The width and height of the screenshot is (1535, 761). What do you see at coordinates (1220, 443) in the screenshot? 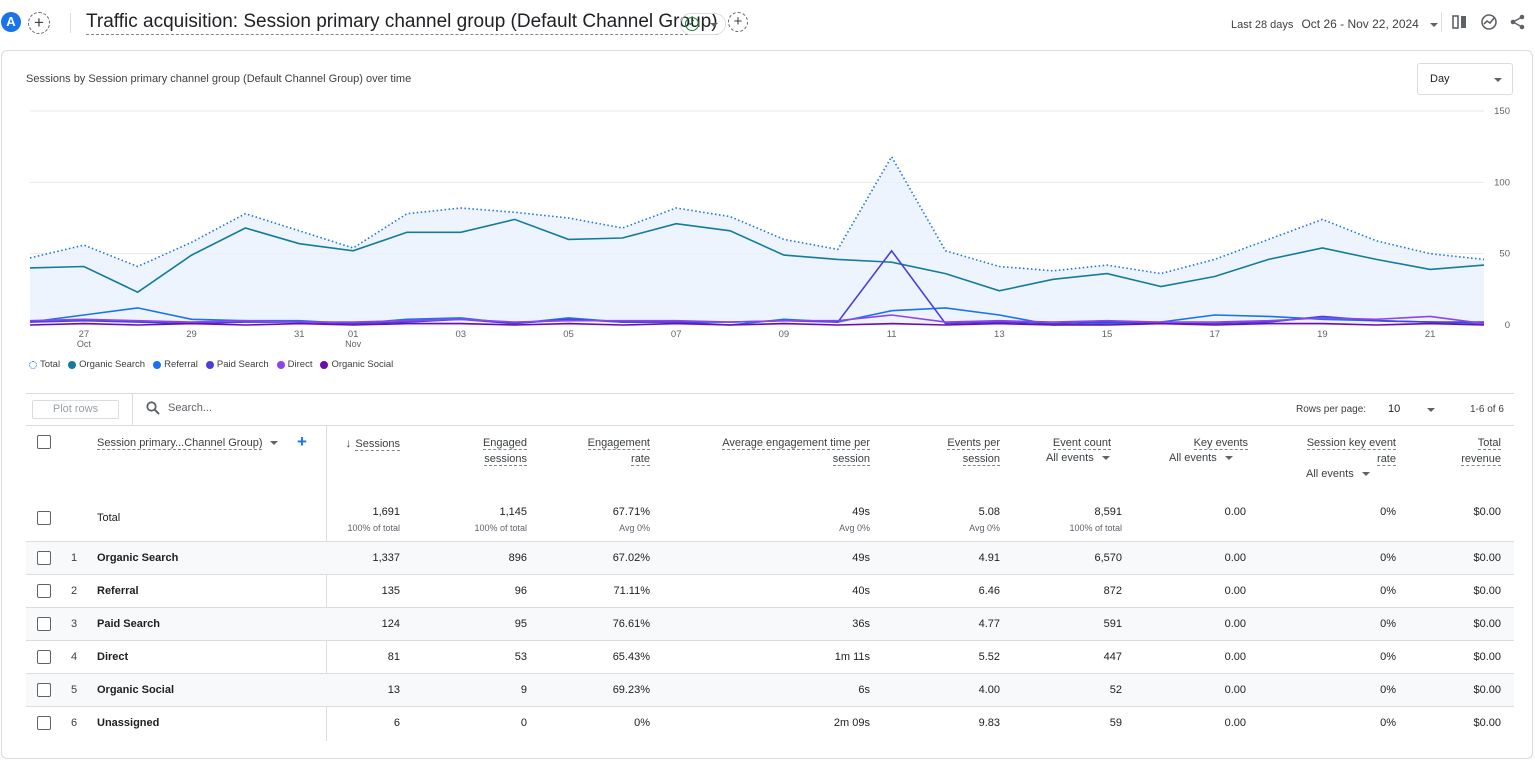
I see `column-header-key-events: Key events` at bounding box center [1220, 443].